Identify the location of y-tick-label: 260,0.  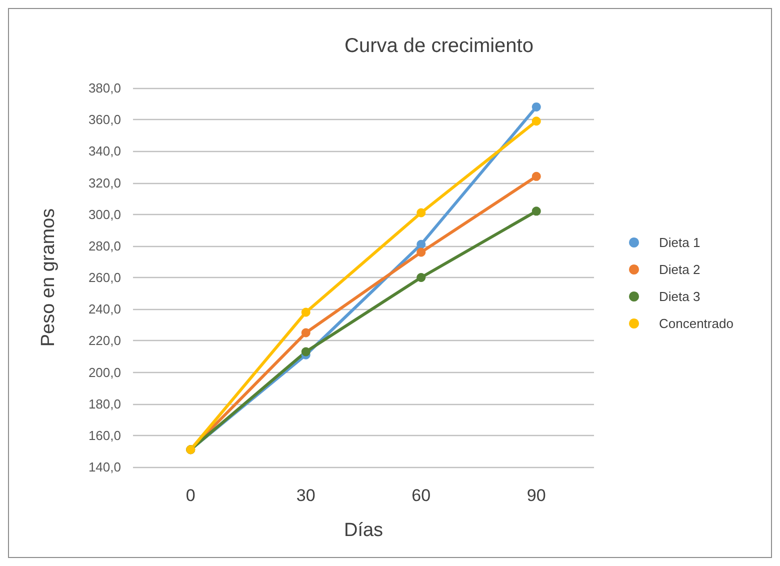
(104, 277).